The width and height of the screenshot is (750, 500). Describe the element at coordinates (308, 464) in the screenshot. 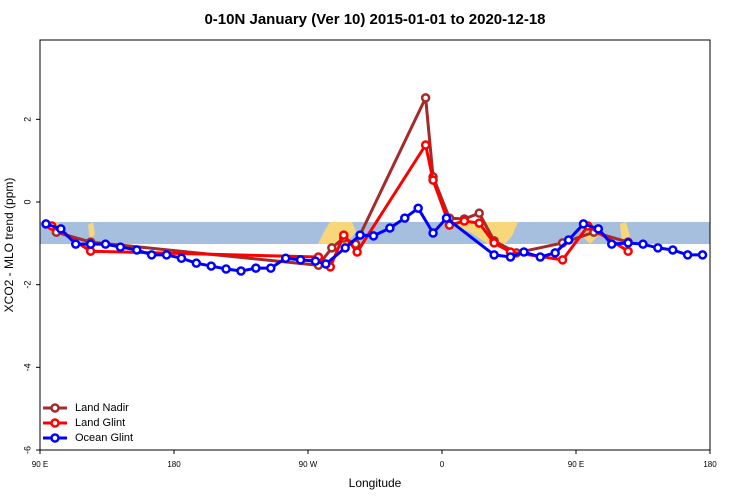

I see `x-tick-label: 90 W` at that location.